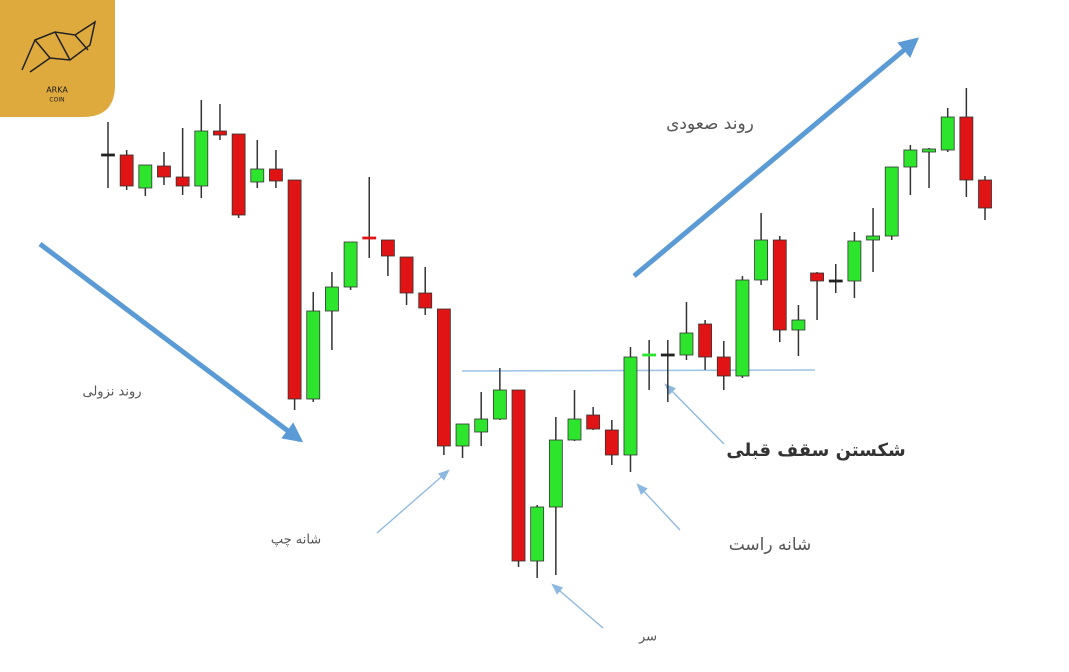 This screenshot has height=672, width=1069. Describe the element at coordinates (296, 540) in the screenshot. I see `left-shoulder-label: شانه چپ` at that location.